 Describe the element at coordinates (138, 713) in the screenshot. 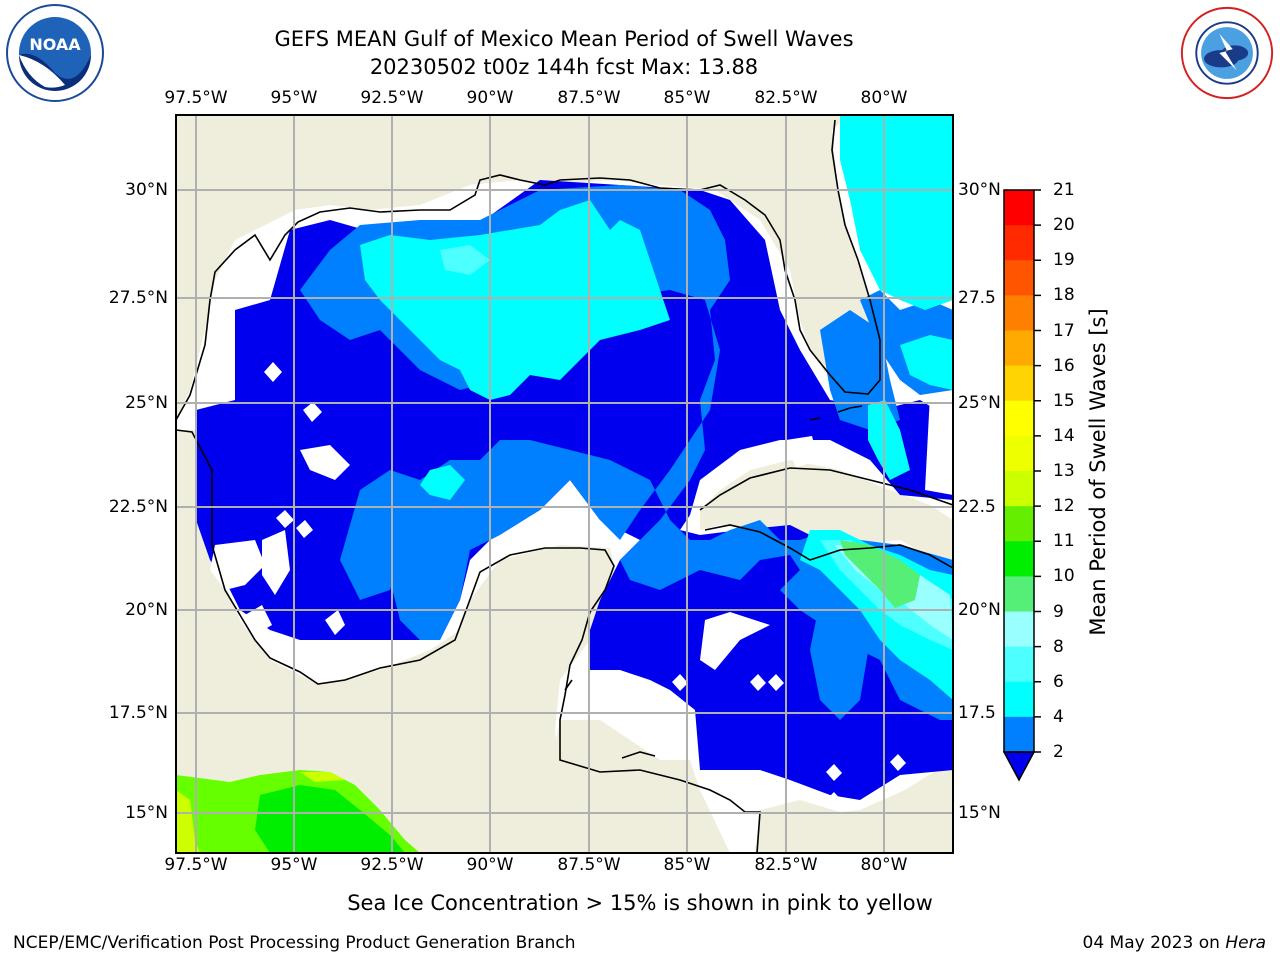

I see `lat-tick-left: 17.5°N` at that location.